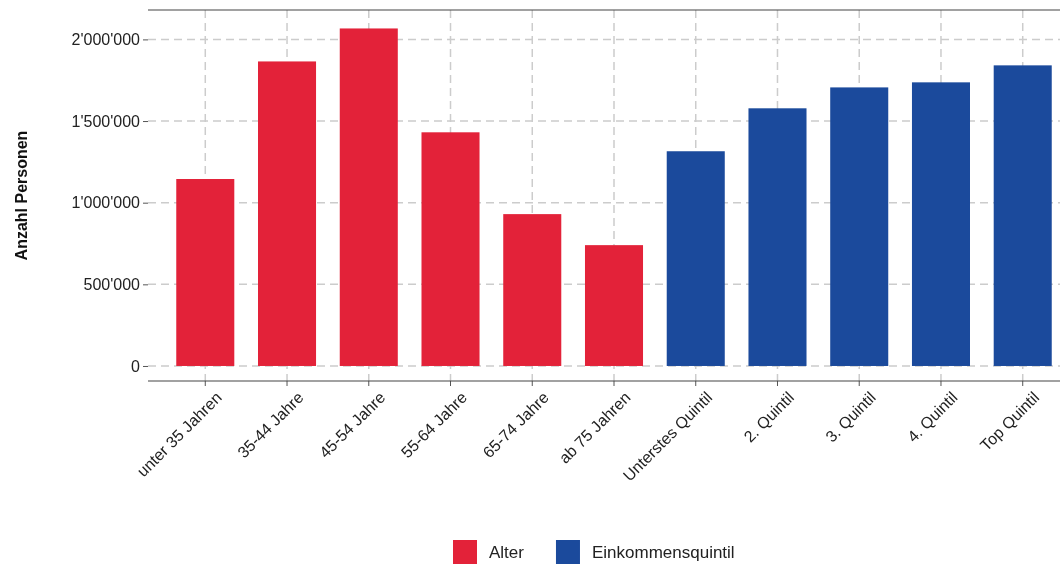 Image resolution: width=1064 pixels, height=579 pixels. I want to click on legend-label: Einkommensquintil, so click(663, 552).